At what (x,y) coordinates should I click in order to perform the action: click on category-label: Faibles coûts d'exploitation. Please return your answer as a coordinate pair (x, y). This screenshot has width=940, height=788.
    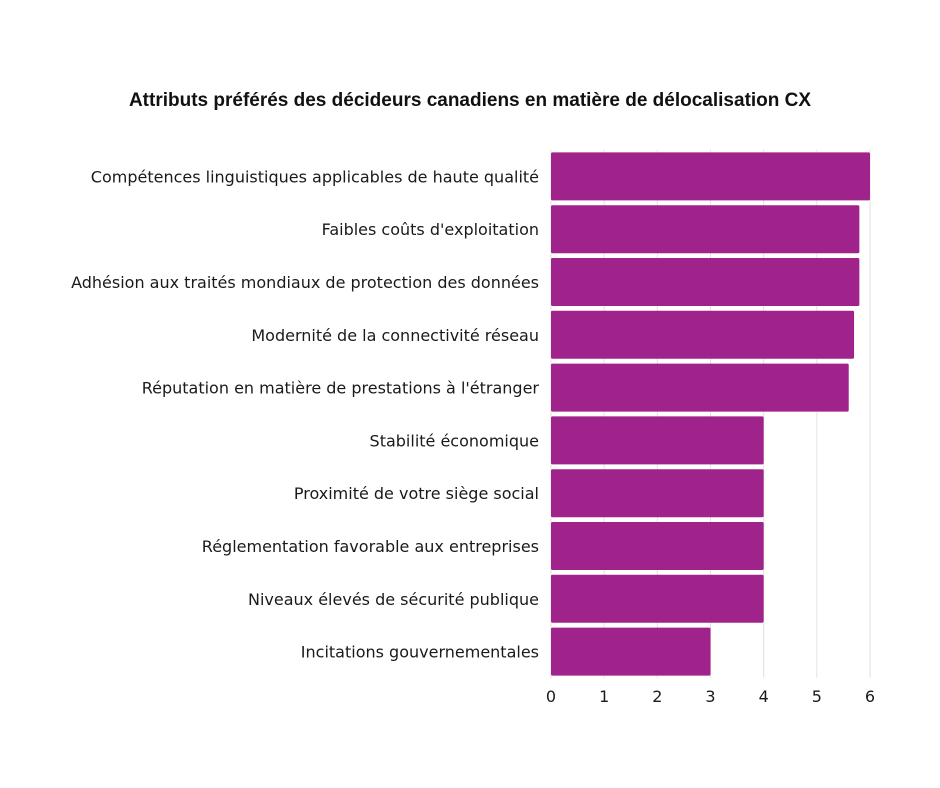
    Looking at the image, I should click on (430, 229).